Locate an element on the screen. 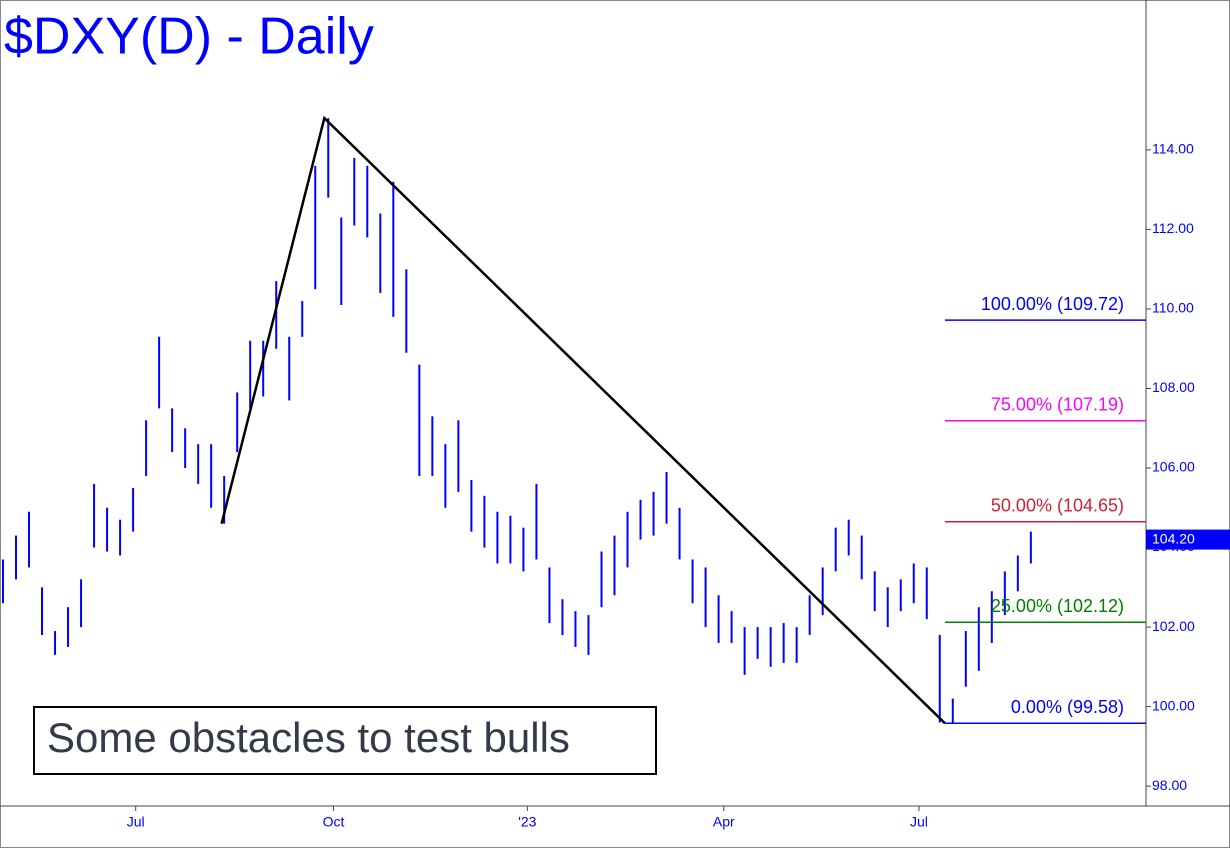  fib-label: 0.00% (99.58) is located at coordinates (1067, 707).